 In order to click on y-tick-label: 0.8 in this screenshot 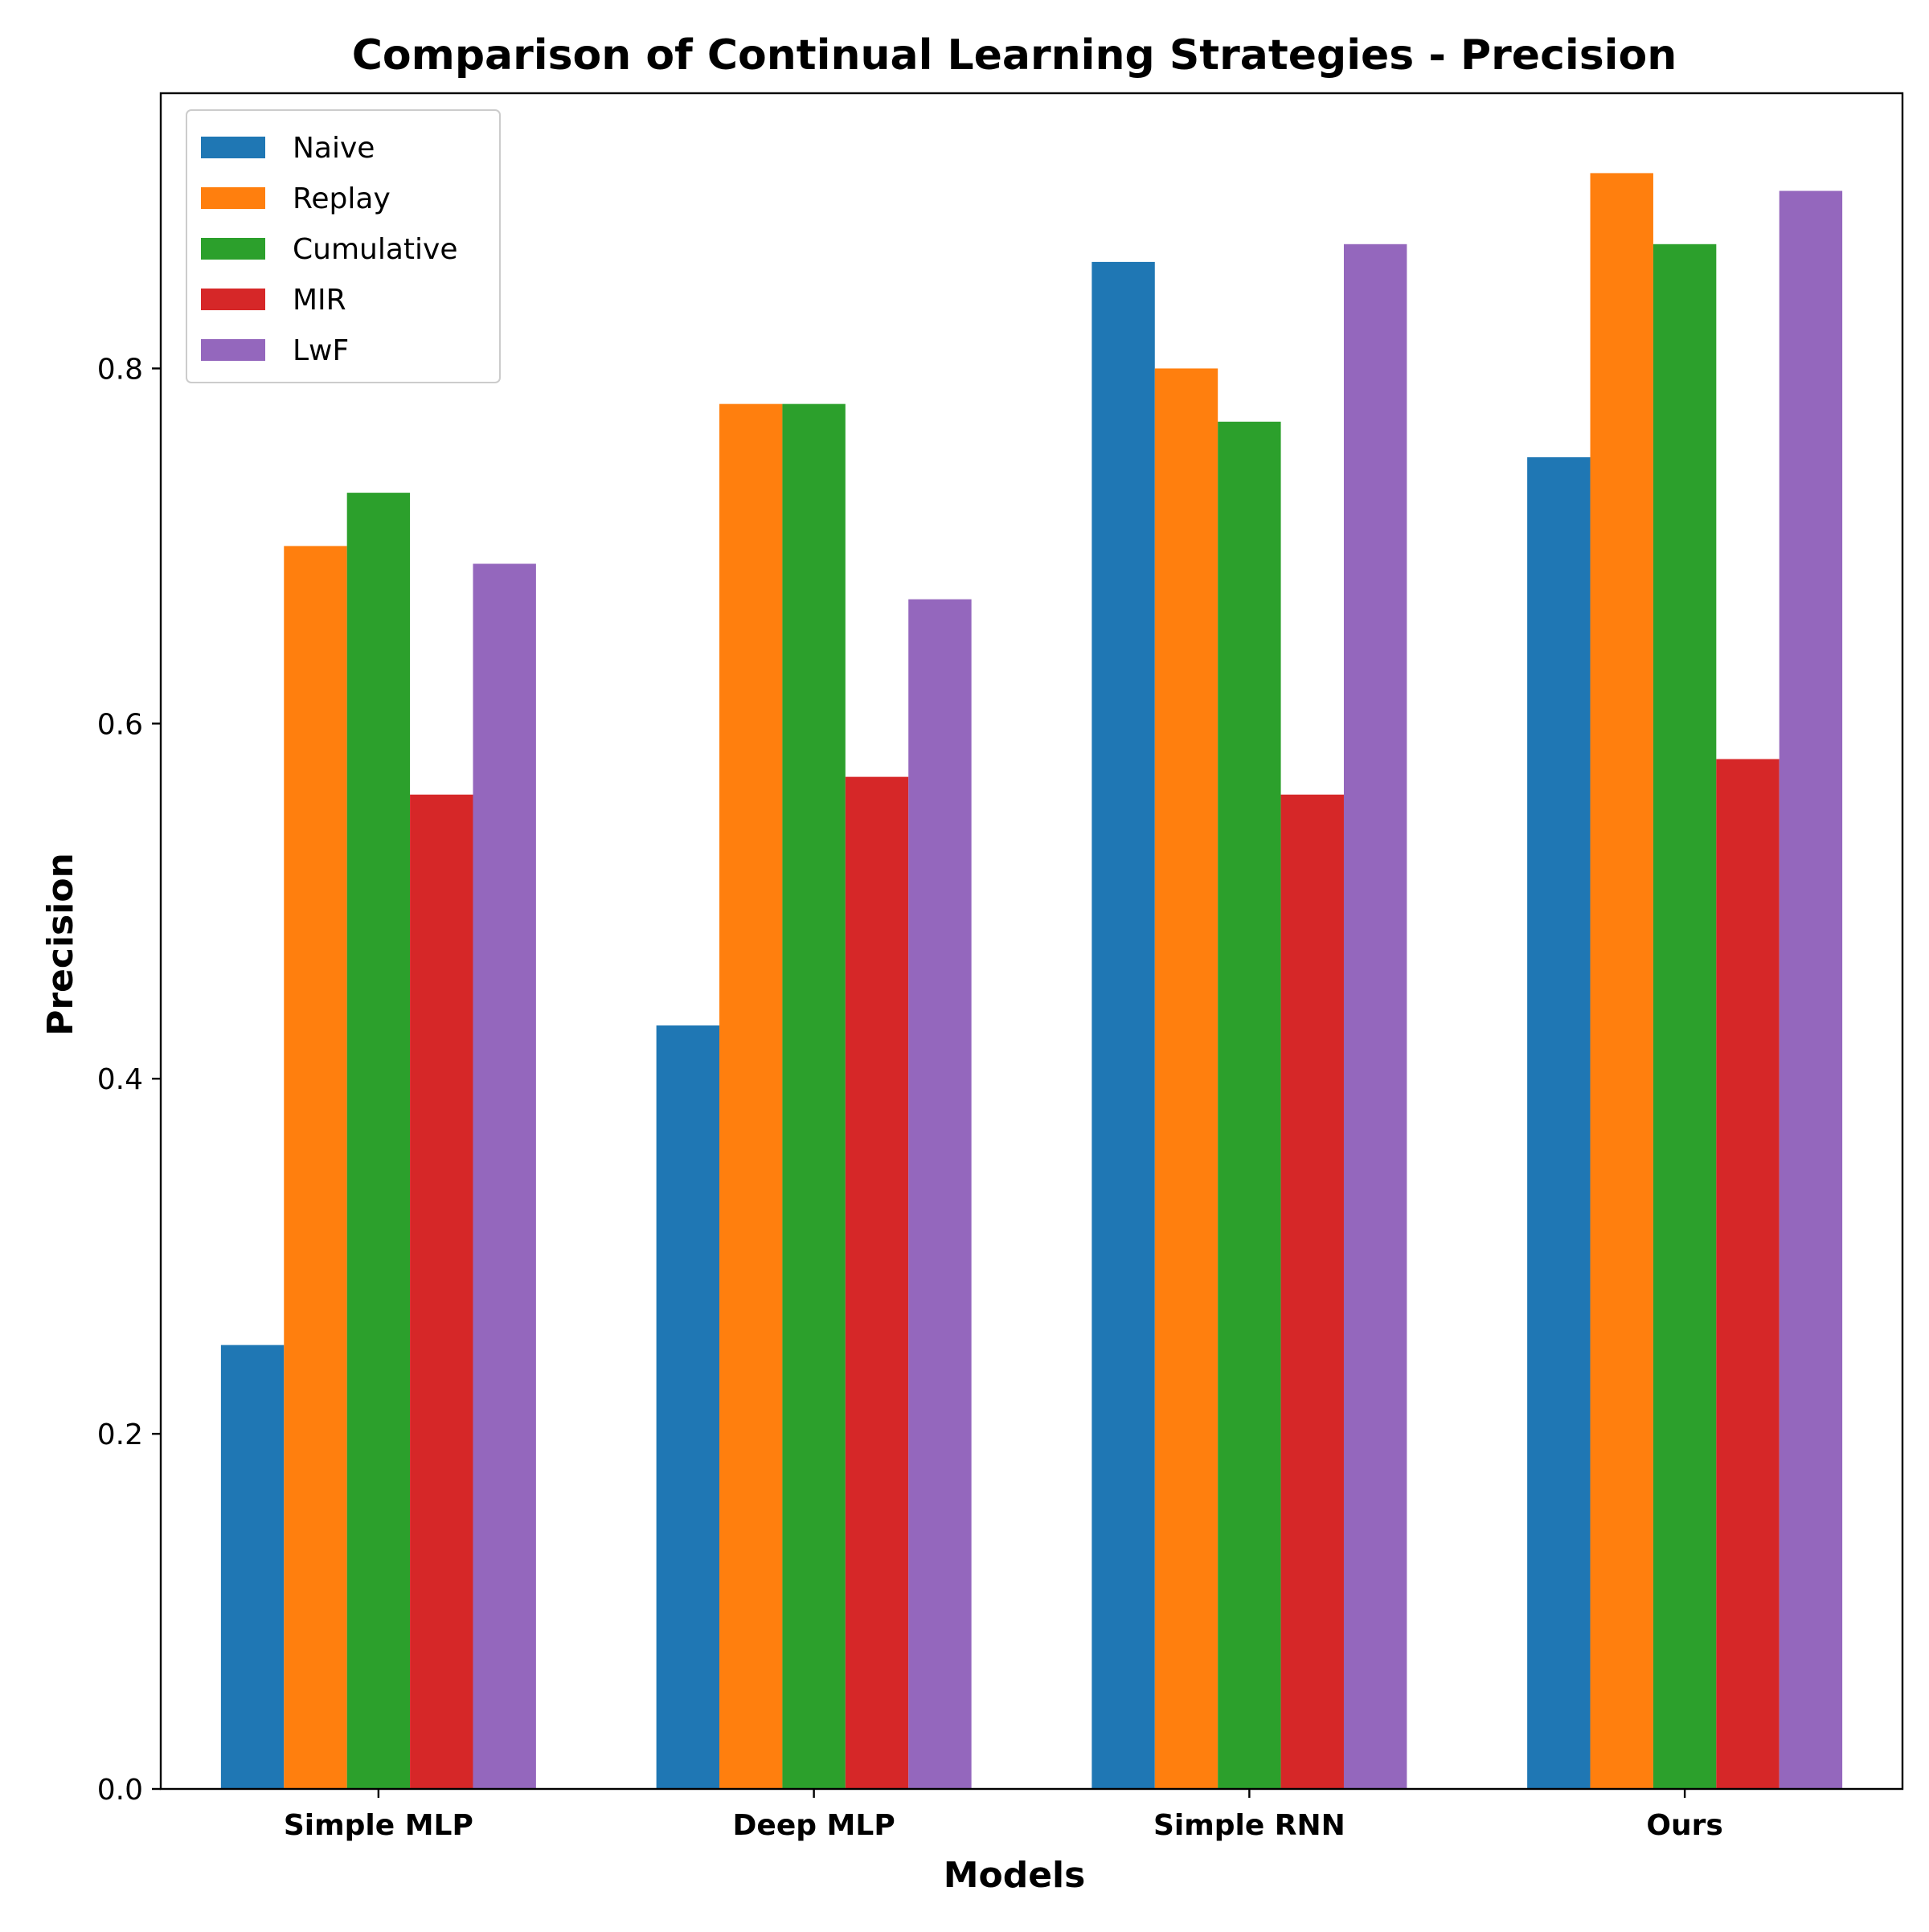, I will do `click(120, 369)`.